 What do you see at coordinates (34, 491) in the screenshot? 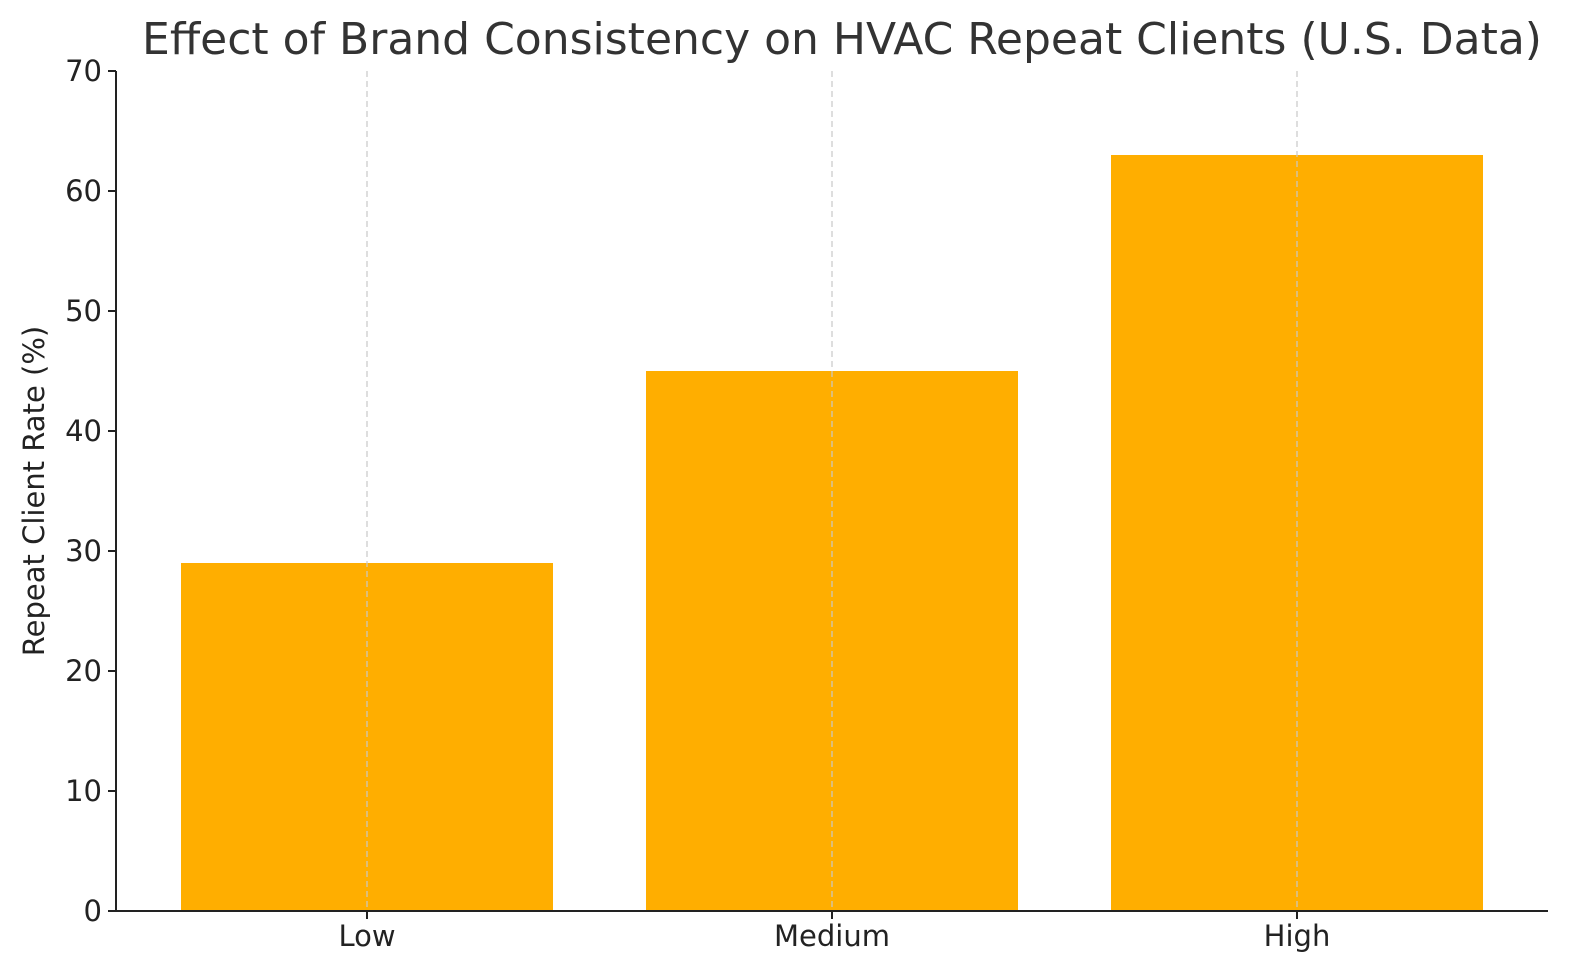
I see `y-axis-label: Repeat Client Rate (%)` at bounding box center [34, 491].